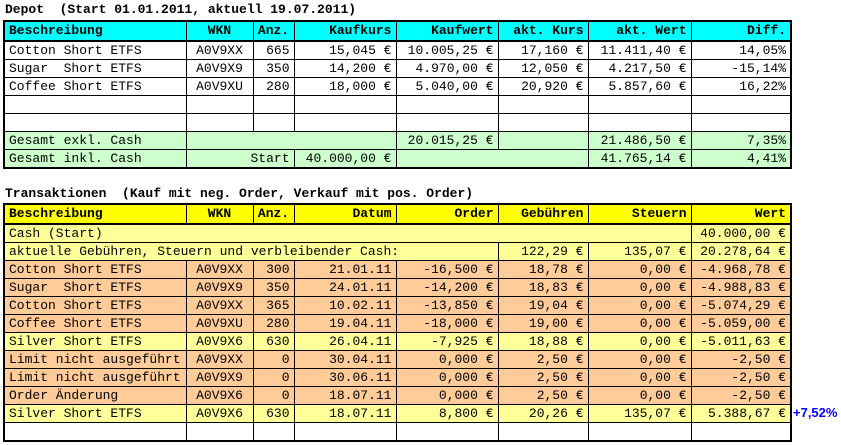 The height and width of the screenshot is (445, 841). I want to click on gebuehren-cell: 122,29 €, so click(543, 251).